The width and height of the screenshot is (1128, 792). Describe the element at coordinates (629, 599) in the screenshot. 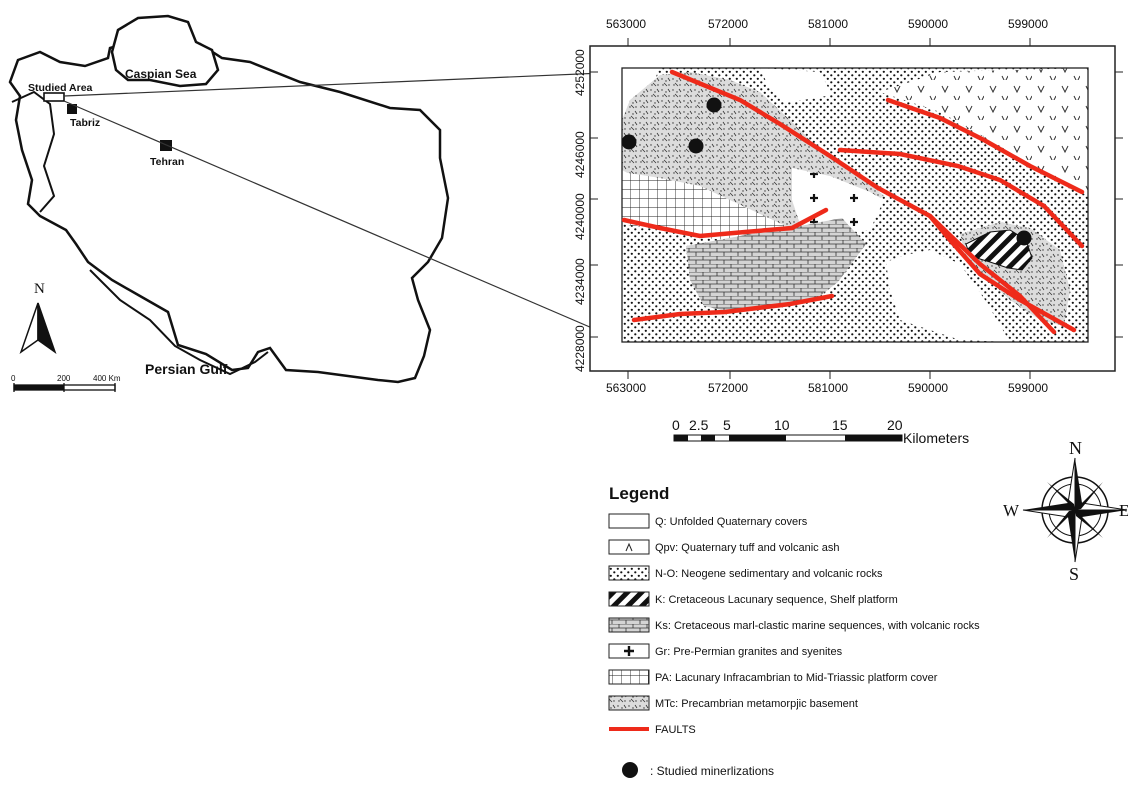

I see `swatch-k` at that location.